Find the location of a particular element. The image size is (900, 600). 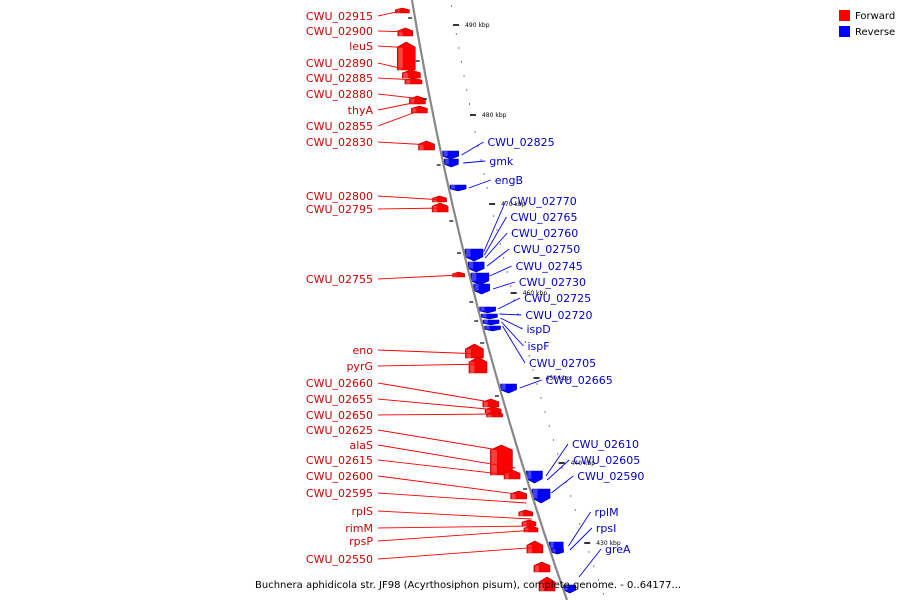

forward-gene-label: CWU_02890 is located at coordinates (339, 63).